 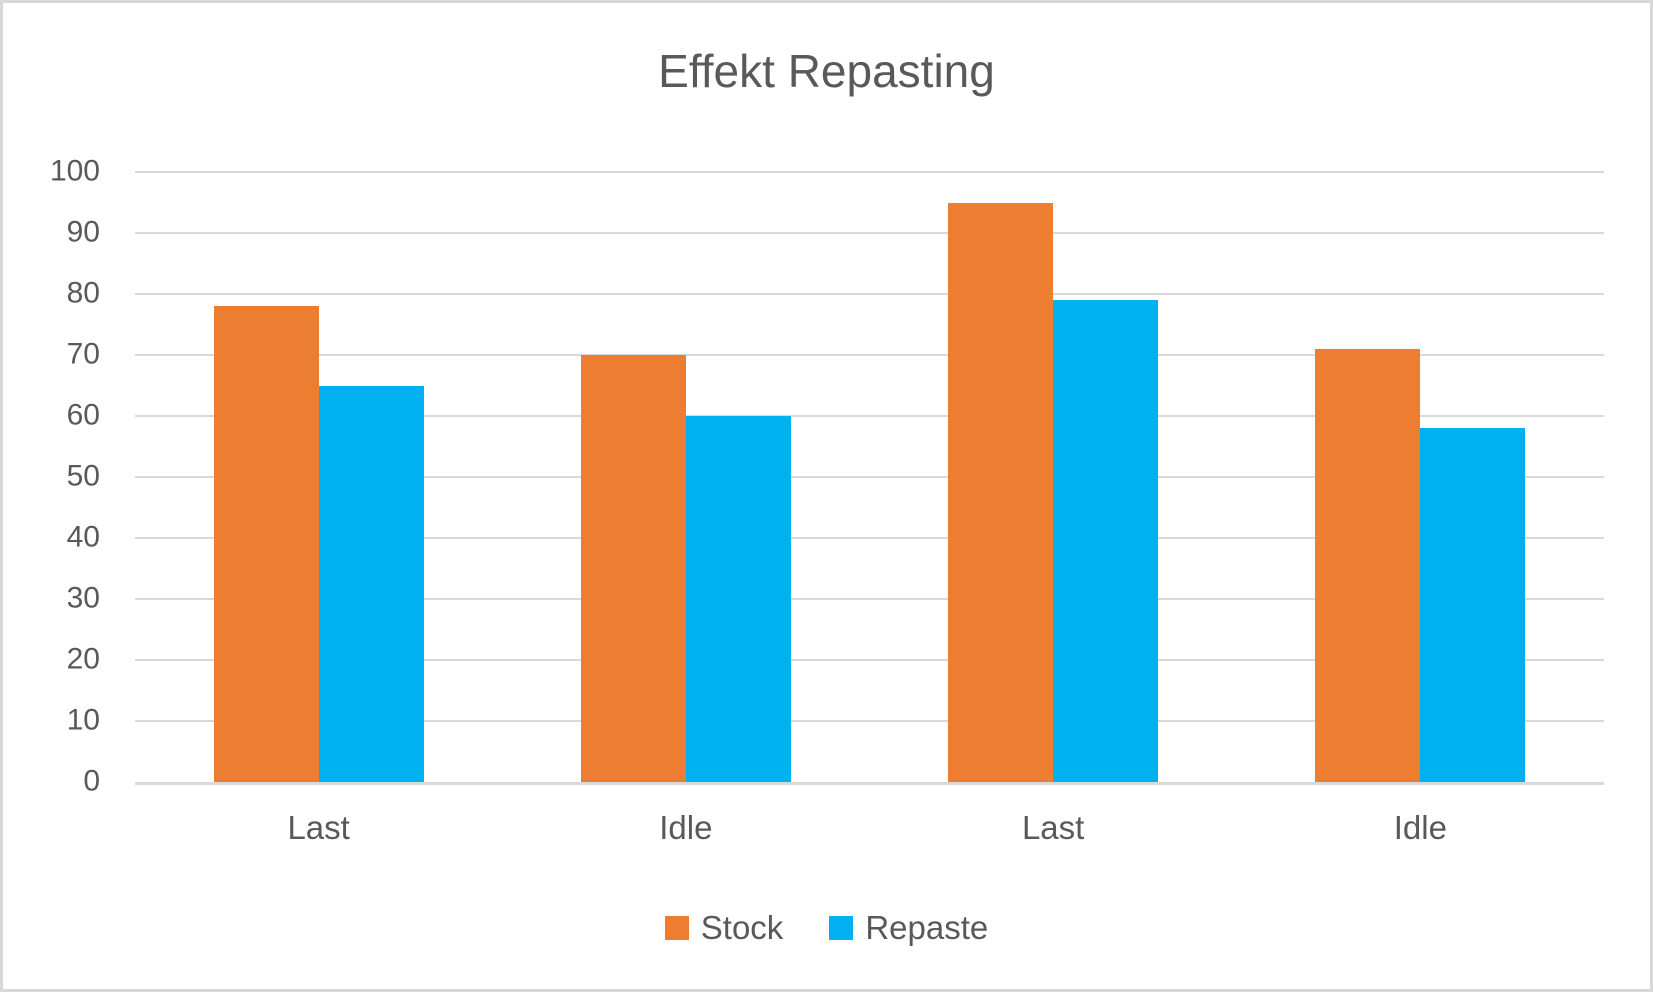 I want to click on y-axis-tick-label: 80, so click(x=83, y=293).